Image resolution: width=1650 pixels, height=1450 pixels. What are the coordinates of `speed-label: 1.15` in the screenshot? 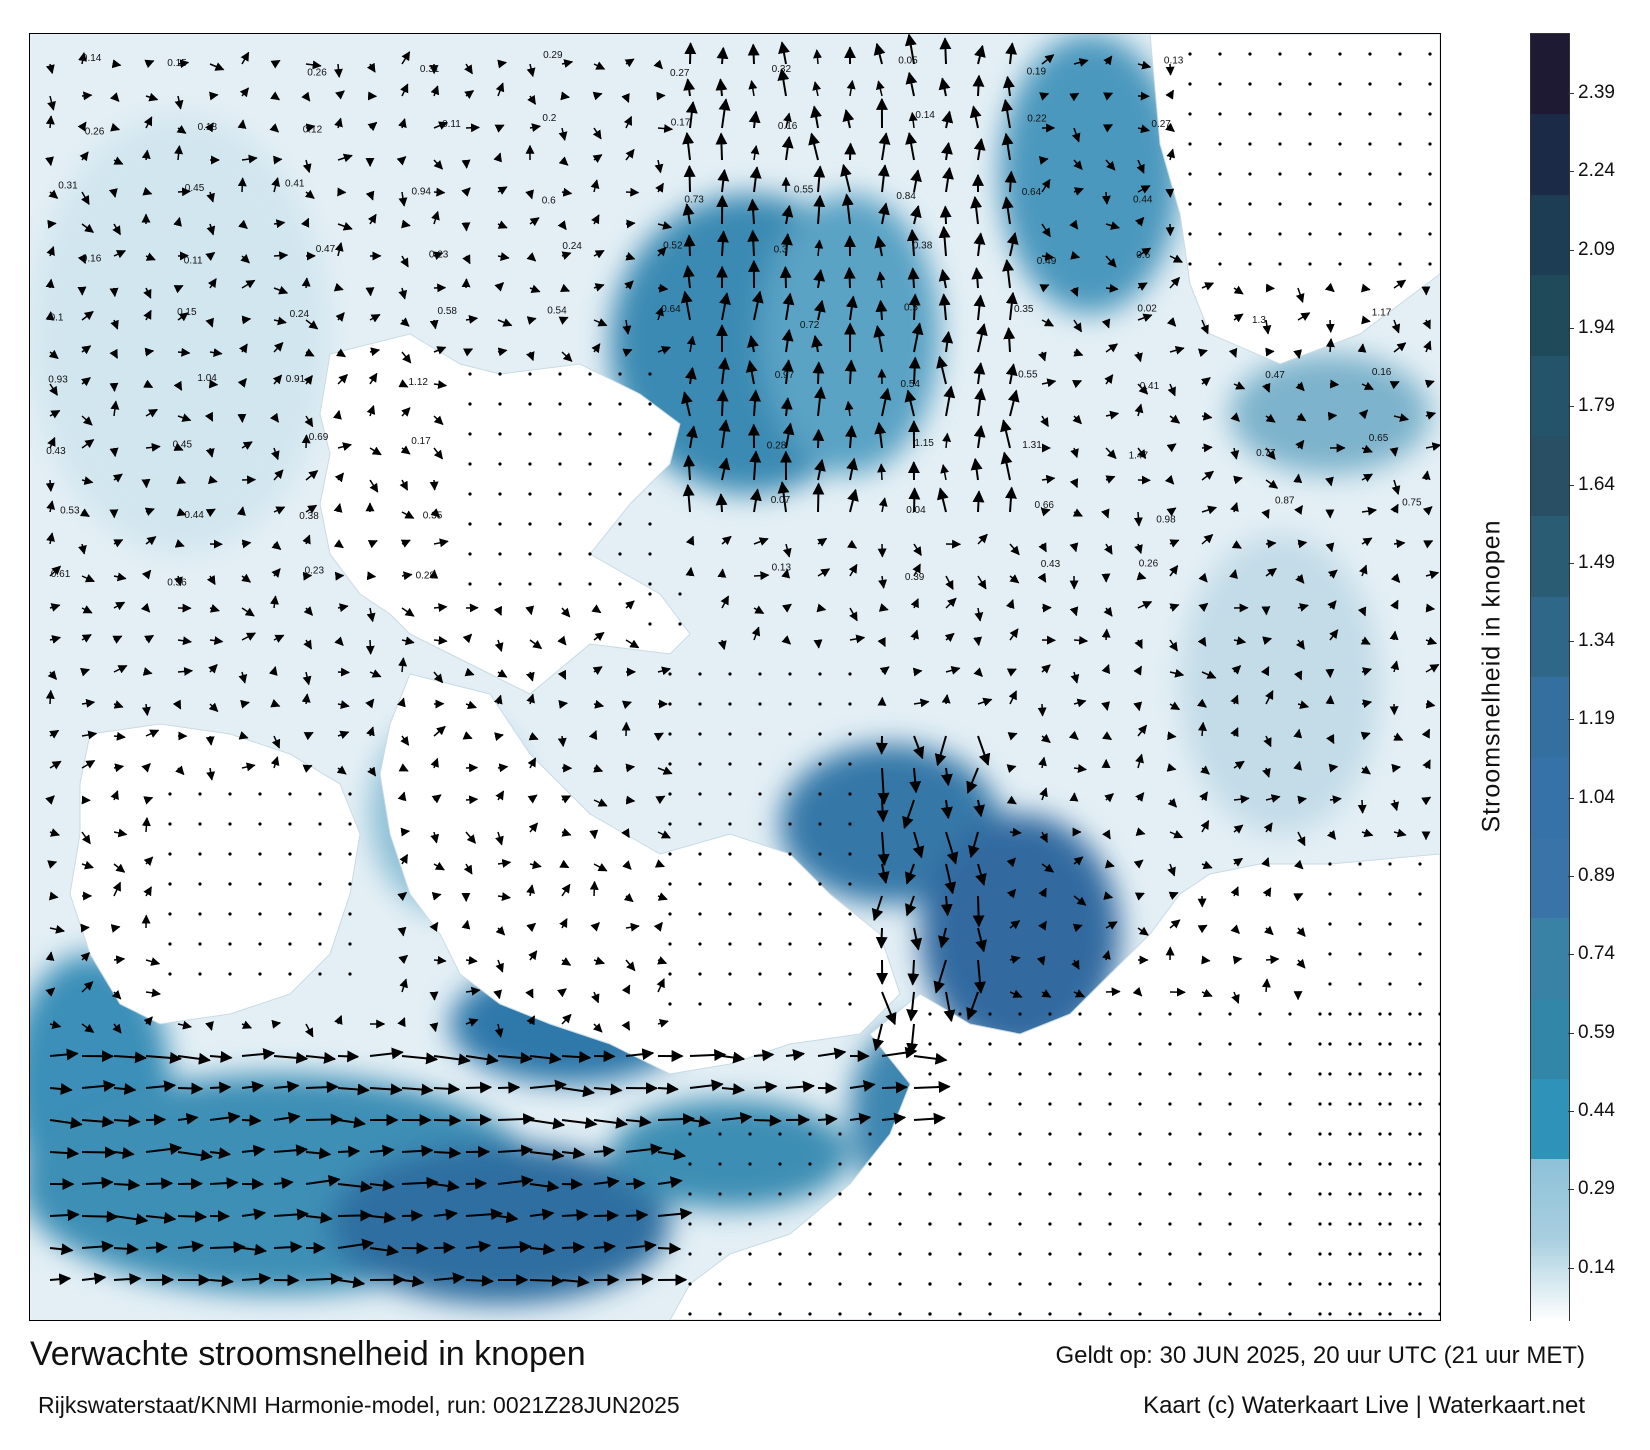 It's located at (924, 443).